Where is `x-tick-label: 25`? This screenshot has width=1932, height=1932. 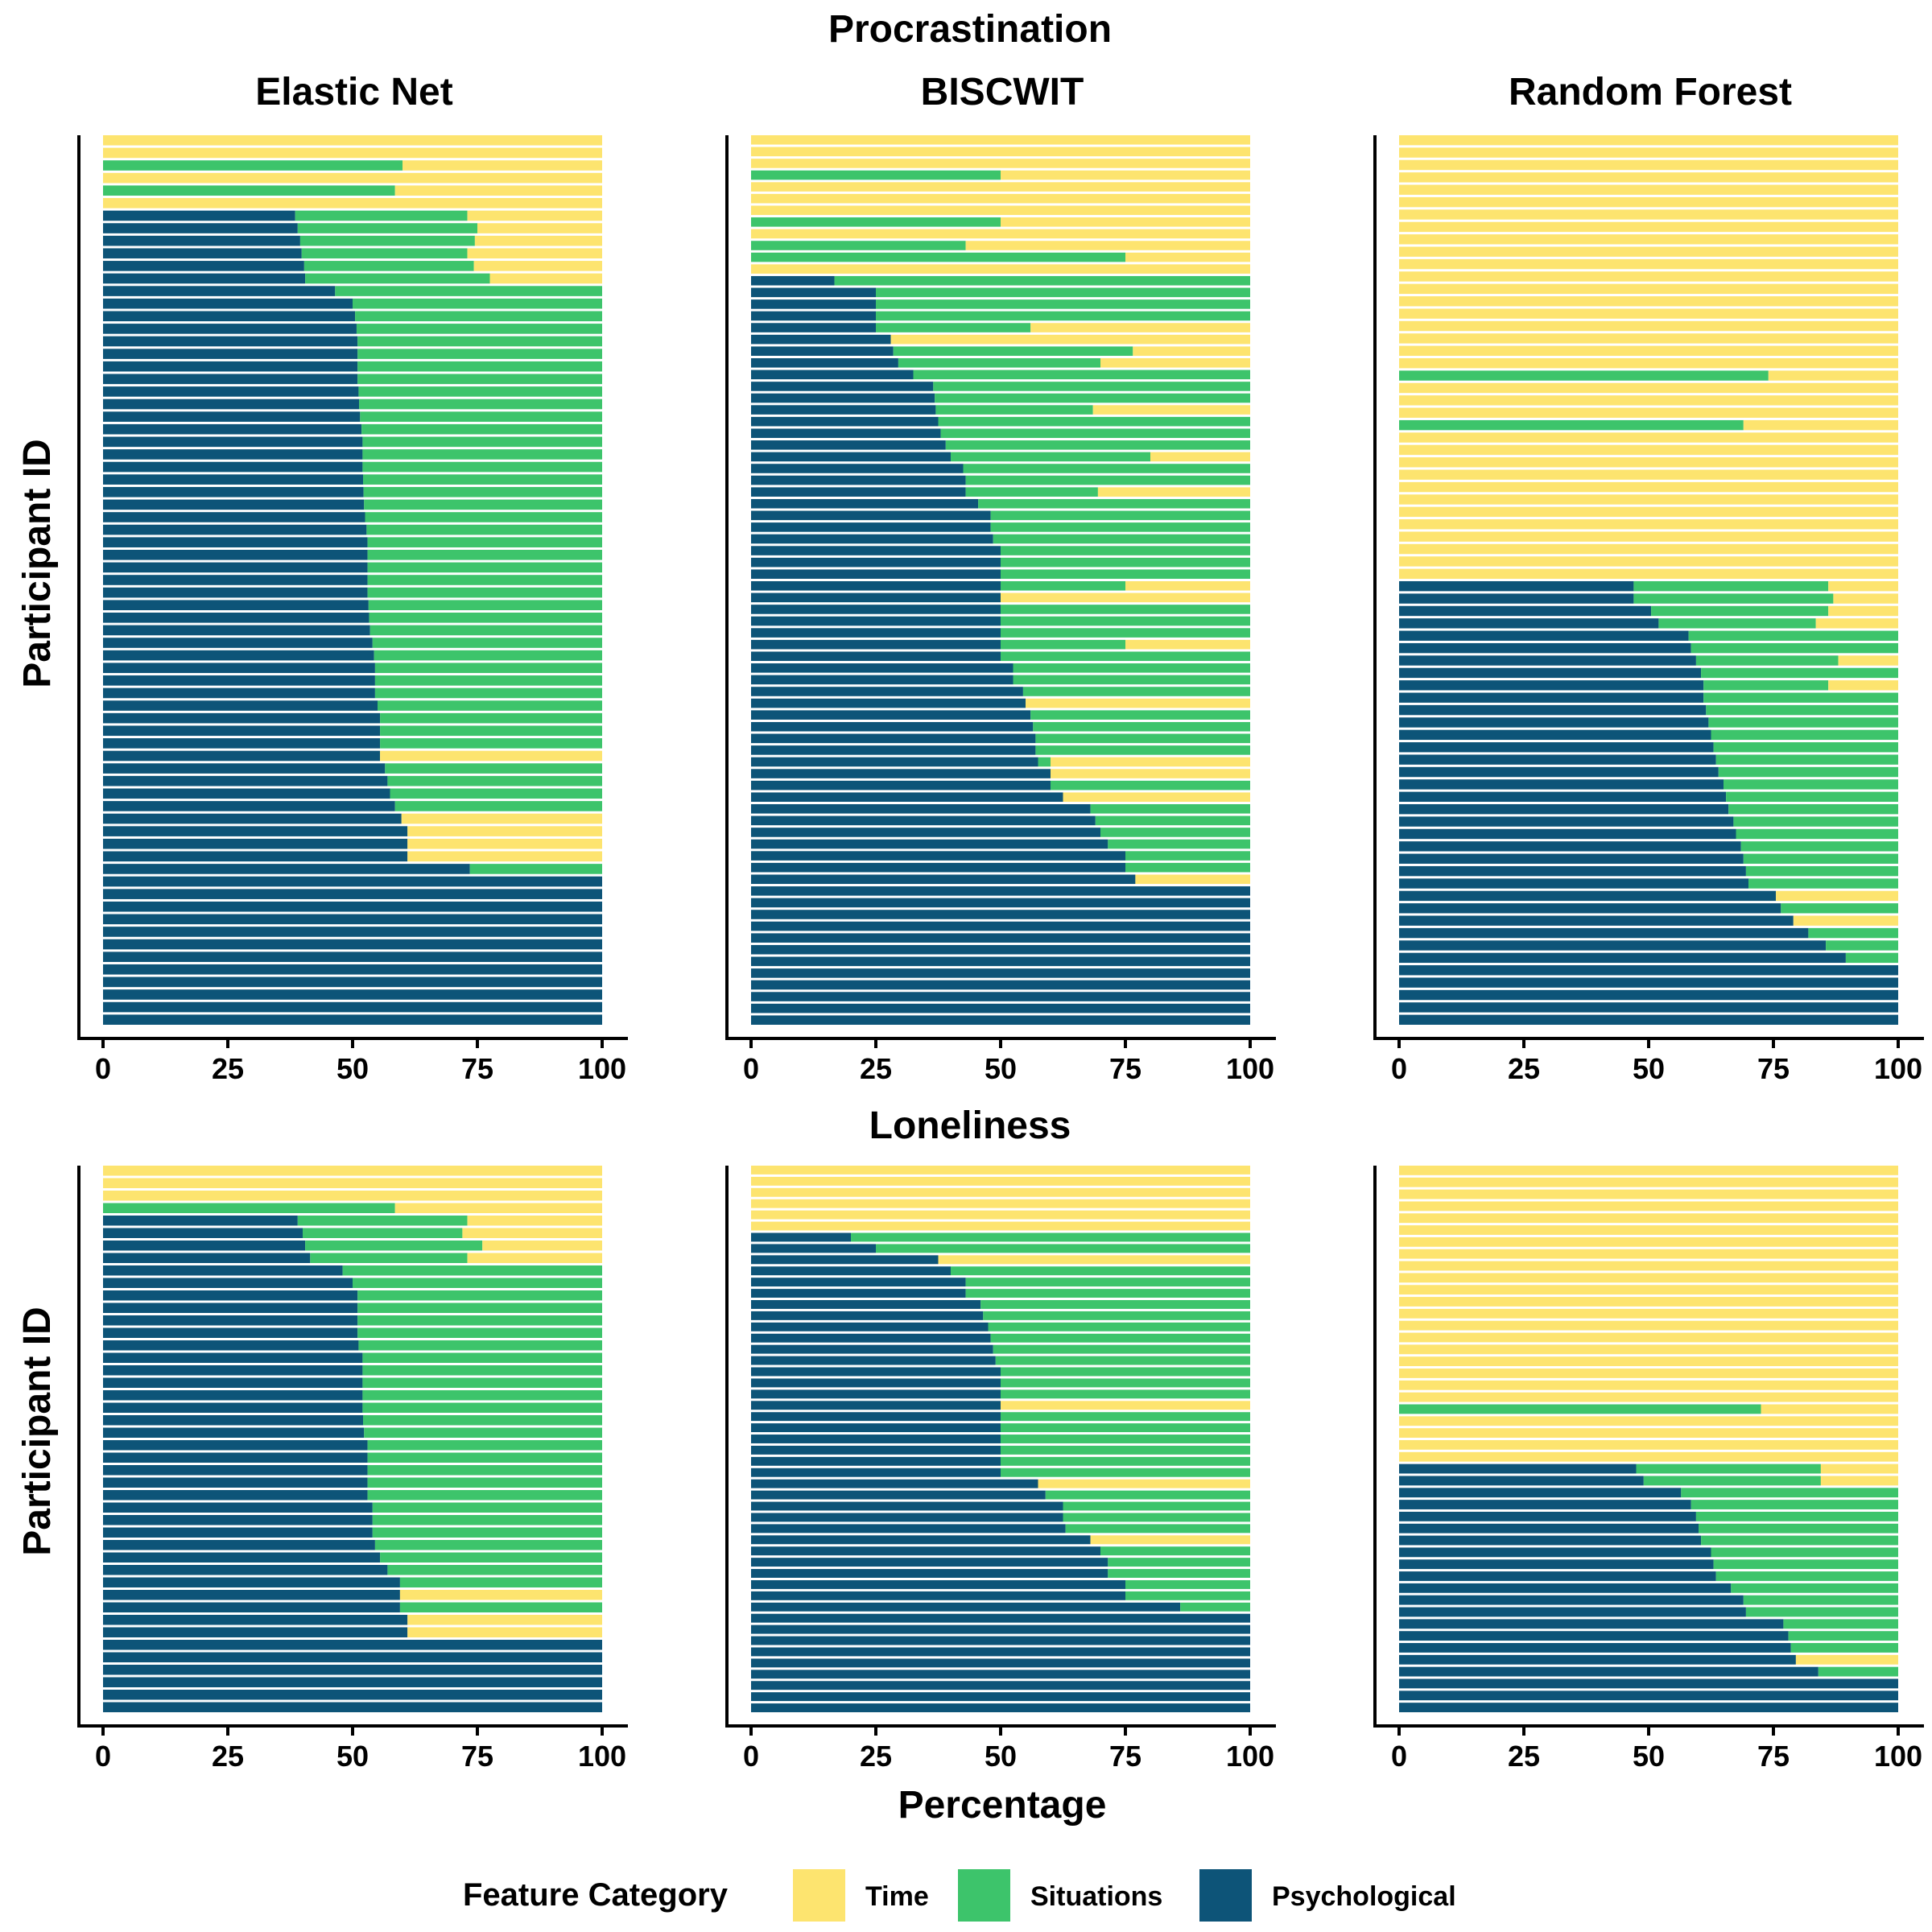 x-tick-label: 25 is located at coordinates (876, 1756).